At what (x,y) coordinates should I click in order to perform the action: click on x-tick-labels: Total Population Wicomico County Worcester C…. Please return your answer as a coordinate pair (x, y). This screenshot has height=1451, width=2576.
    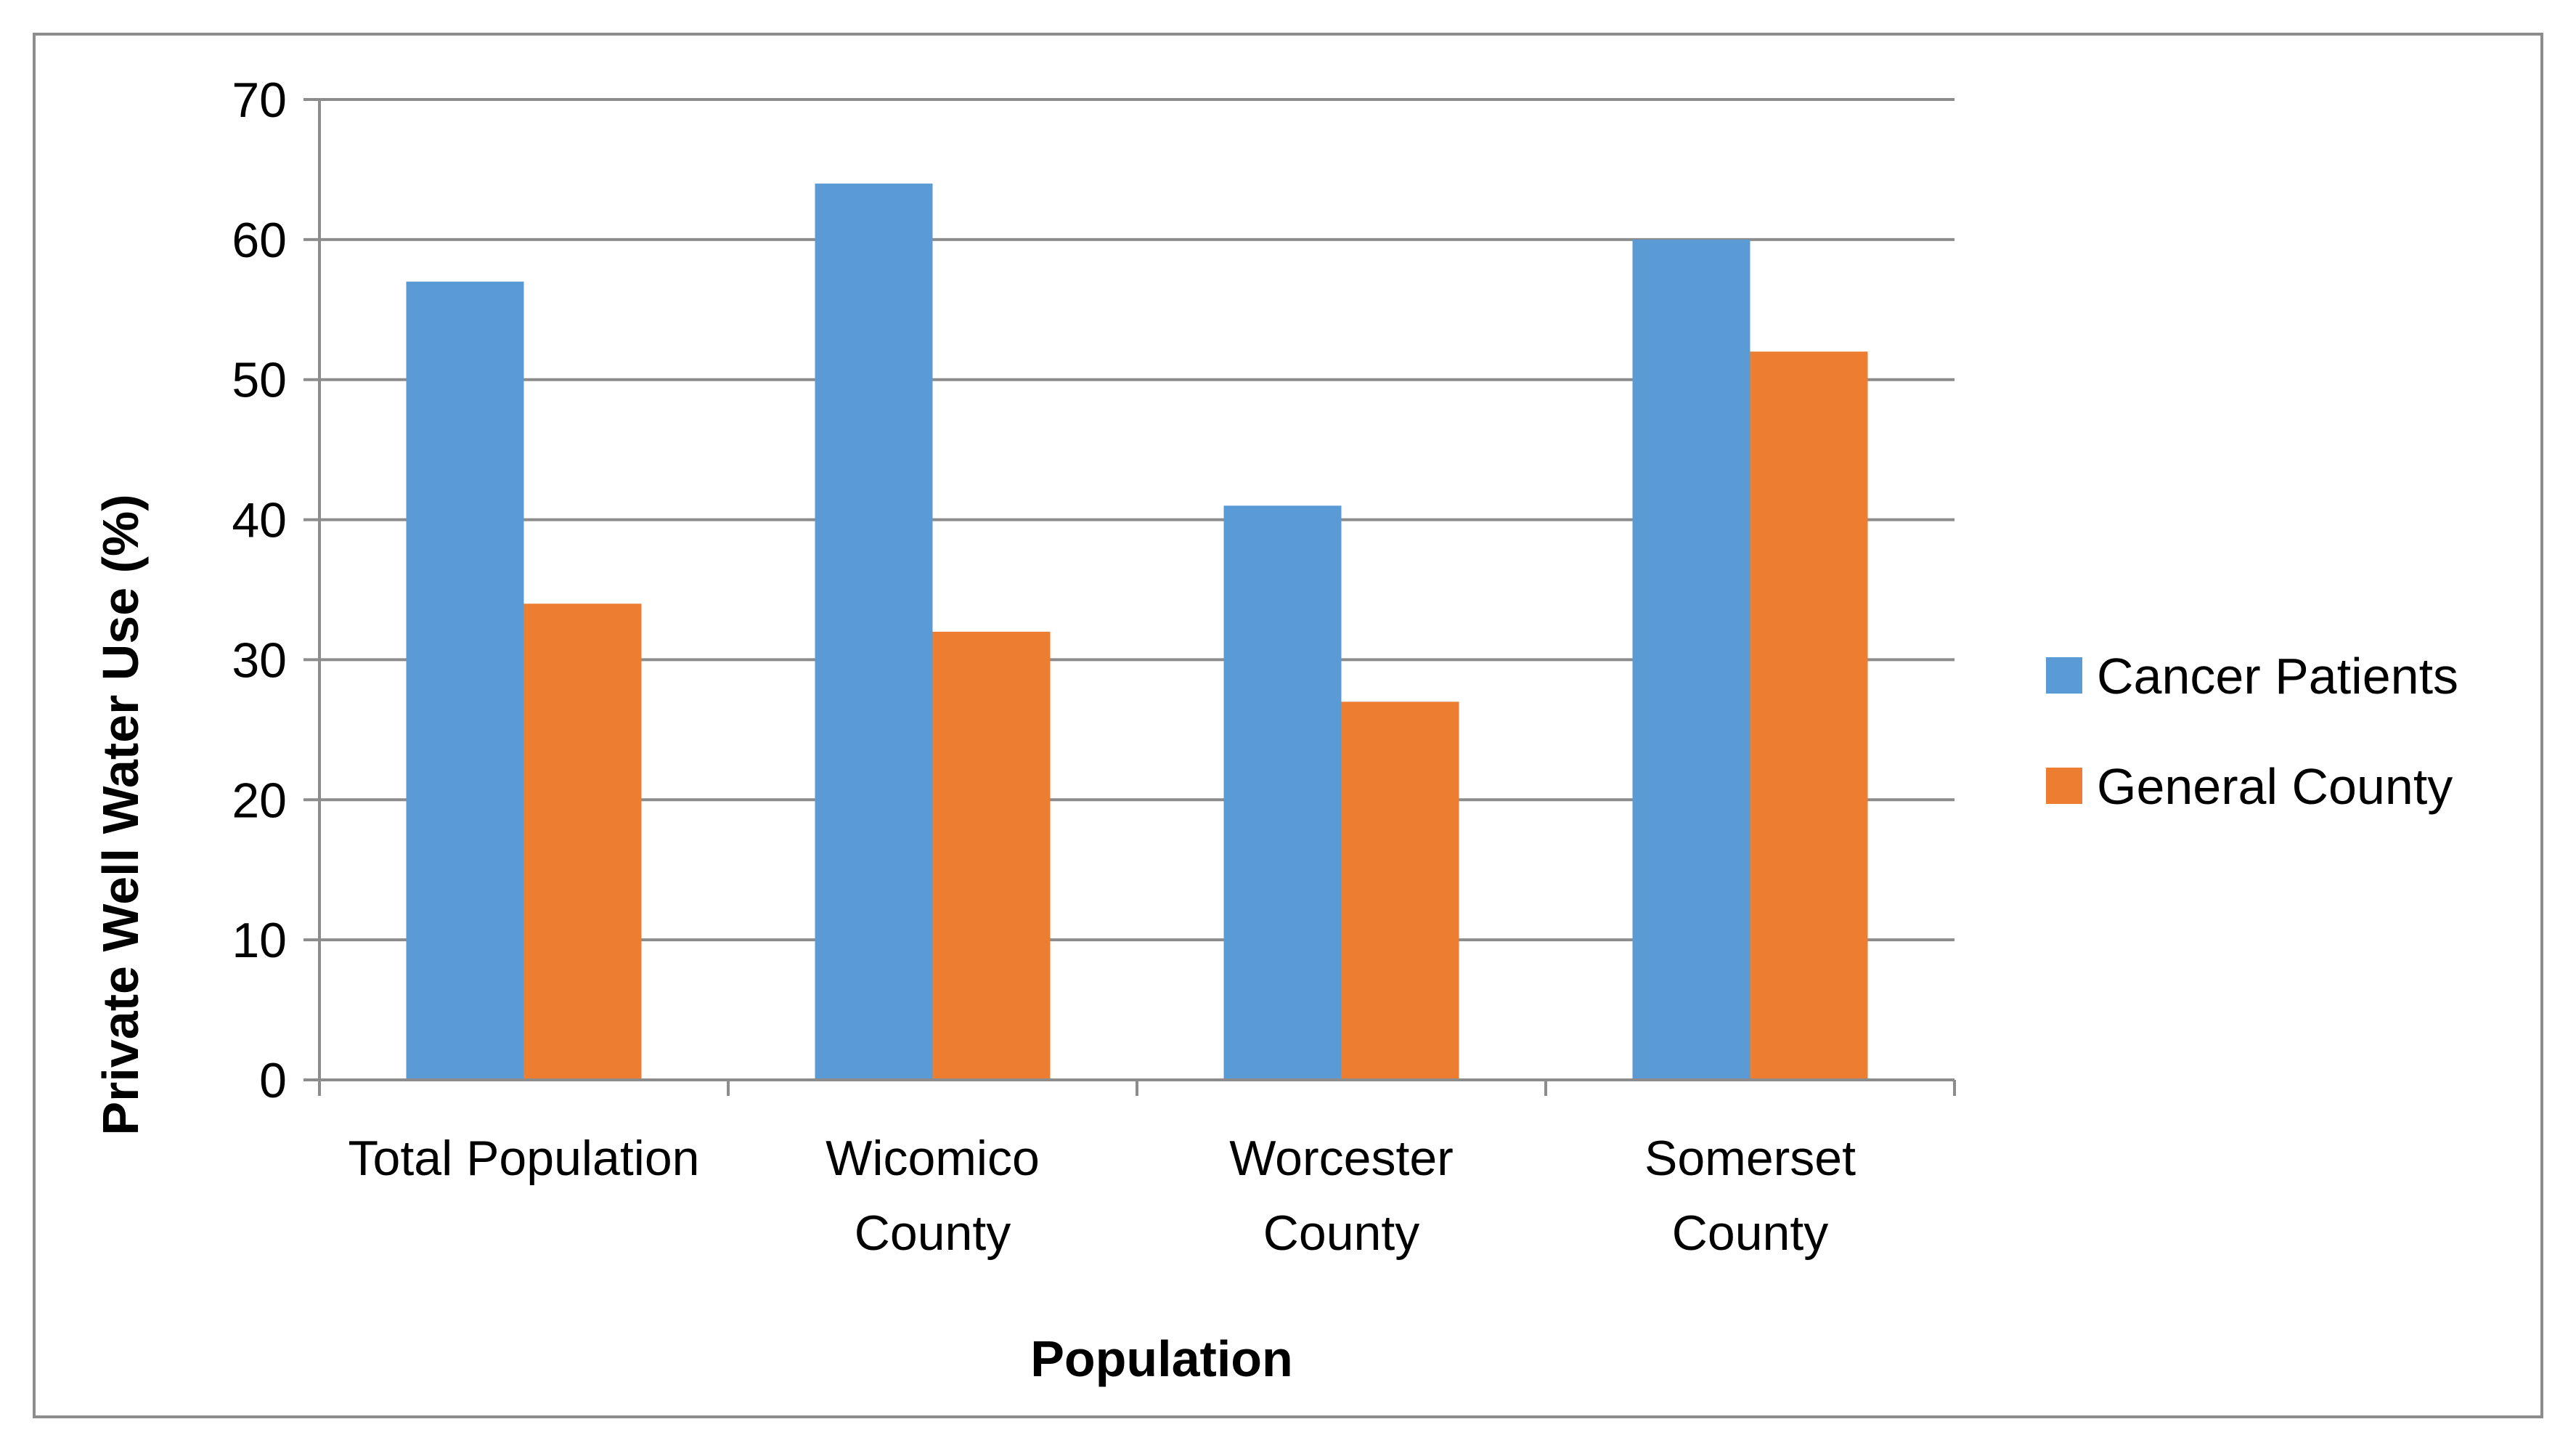
    Looking at the image, I should click on (1102, 1196).